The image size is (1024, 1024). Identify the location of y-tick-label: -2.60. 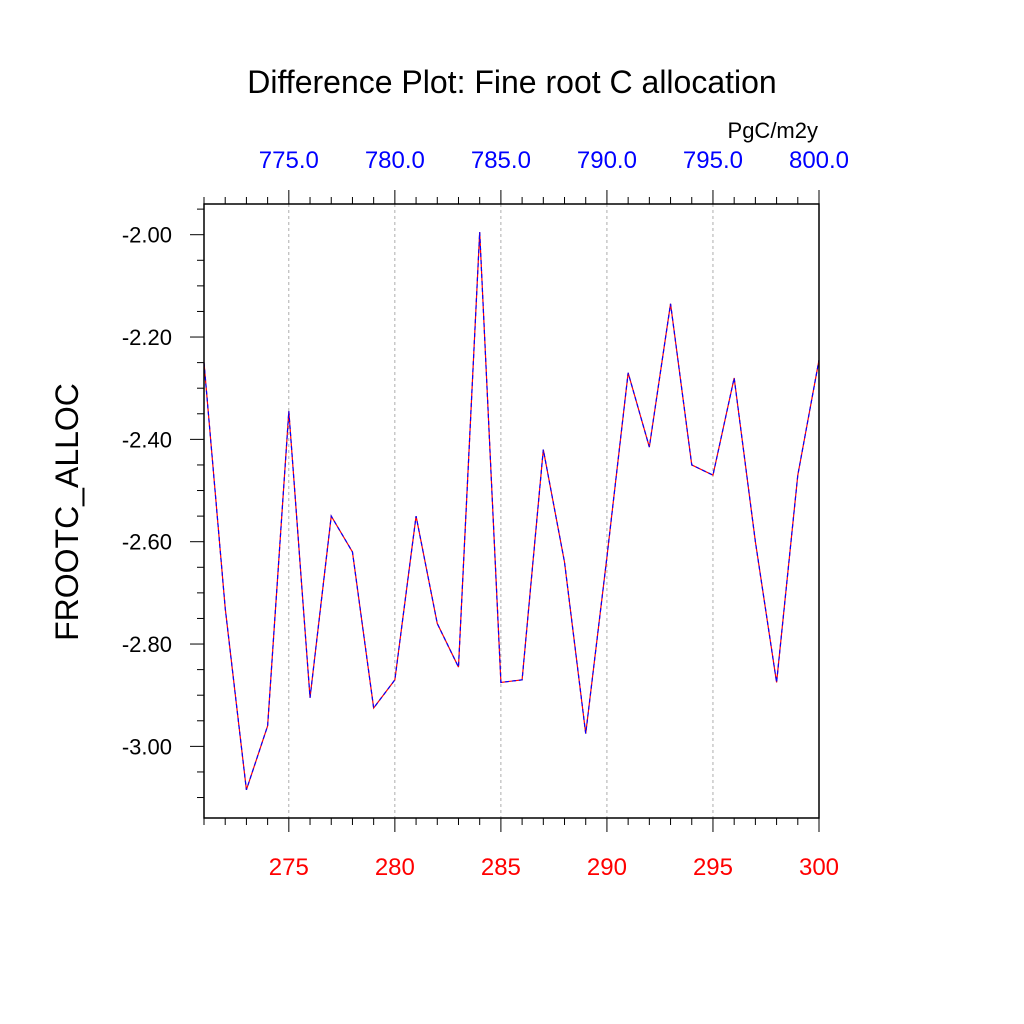
(147, 542).